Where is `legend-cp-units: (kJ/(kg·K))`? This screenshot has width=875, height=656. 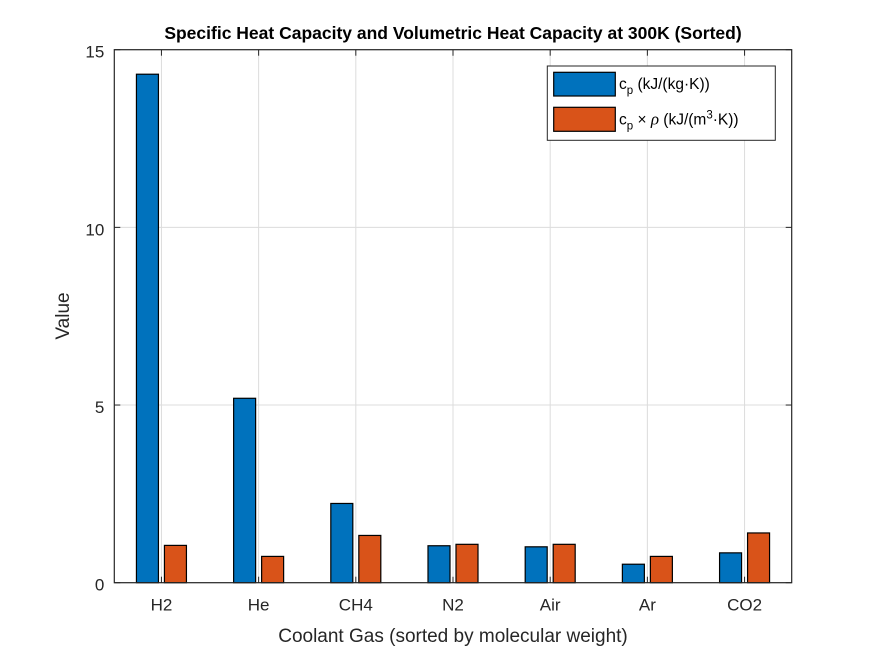
legend-cp-units: (kJ/(kg·K)) is located at coordinates (671, 84).